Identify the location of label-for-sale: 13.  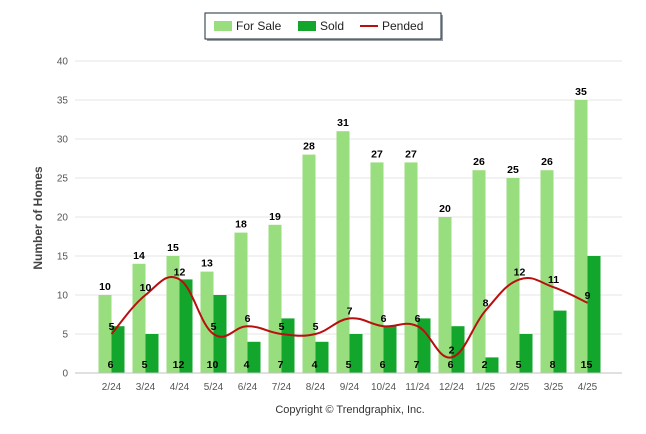
(207, 264).